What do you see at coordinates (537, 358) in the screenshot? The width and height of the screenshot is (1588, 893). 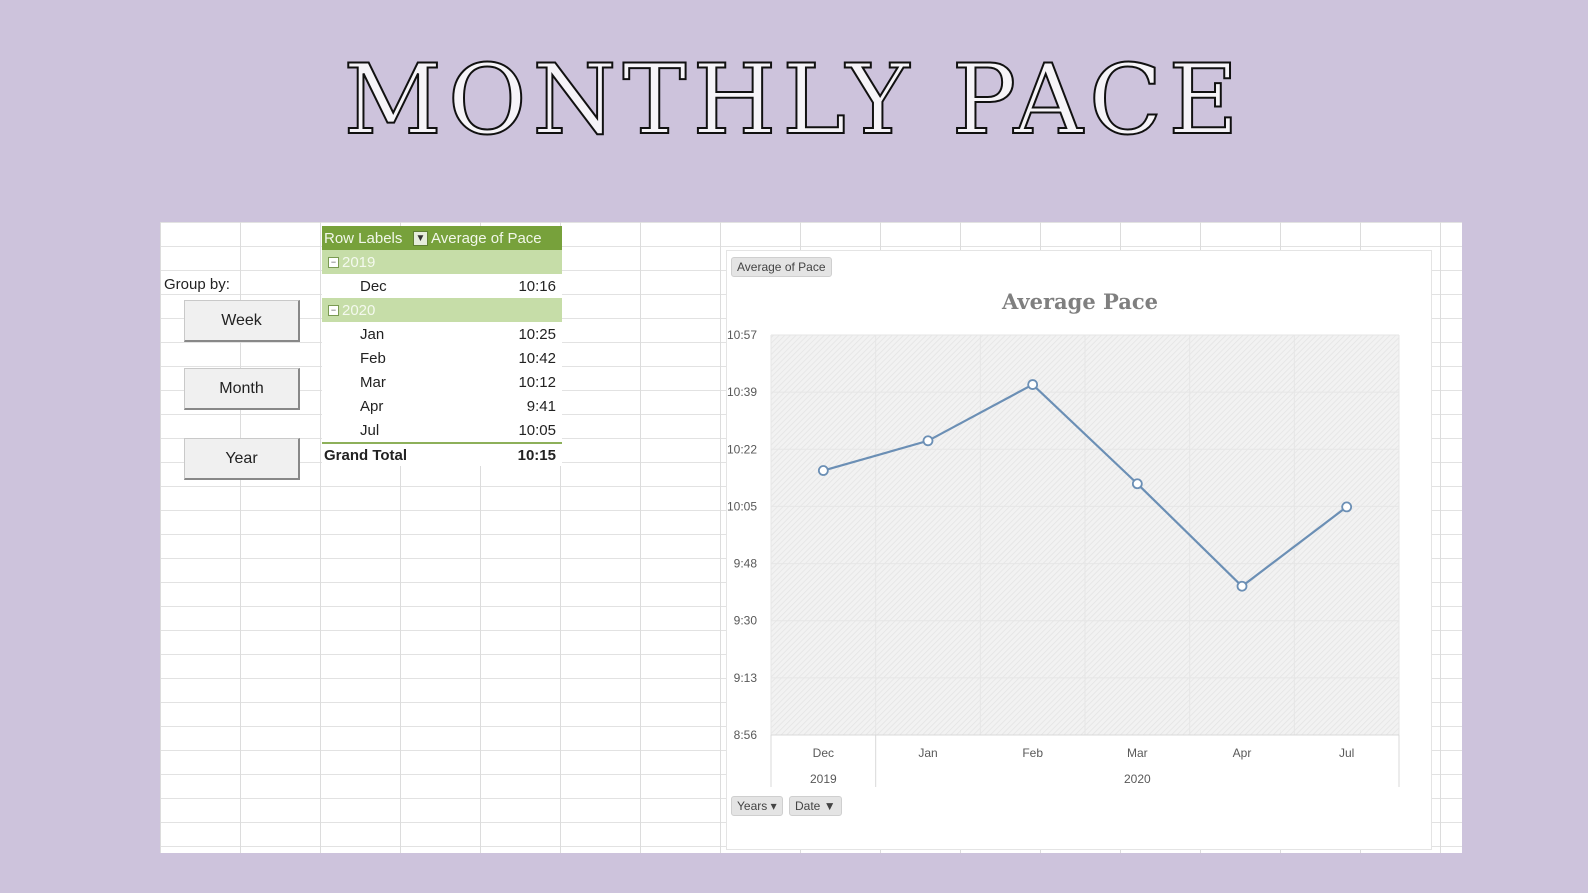 I see `pace-value: 10:42` at bounding box center [537, 358].